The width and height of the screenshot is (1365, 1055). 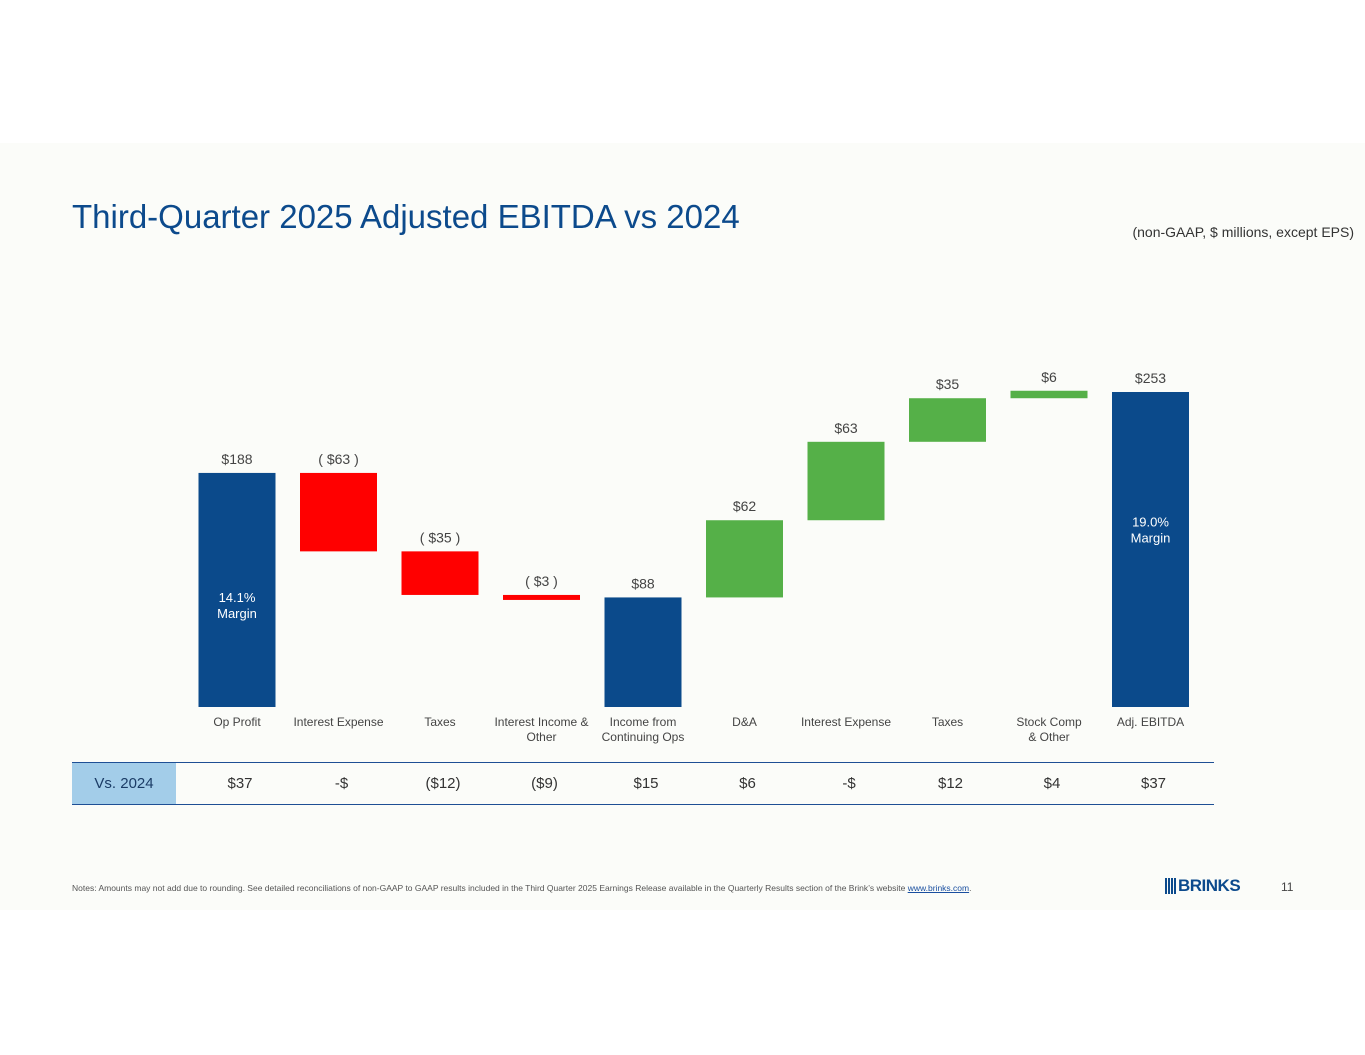 I want to click on data-label-2: ( $63 ), so click(x=338, y=459).